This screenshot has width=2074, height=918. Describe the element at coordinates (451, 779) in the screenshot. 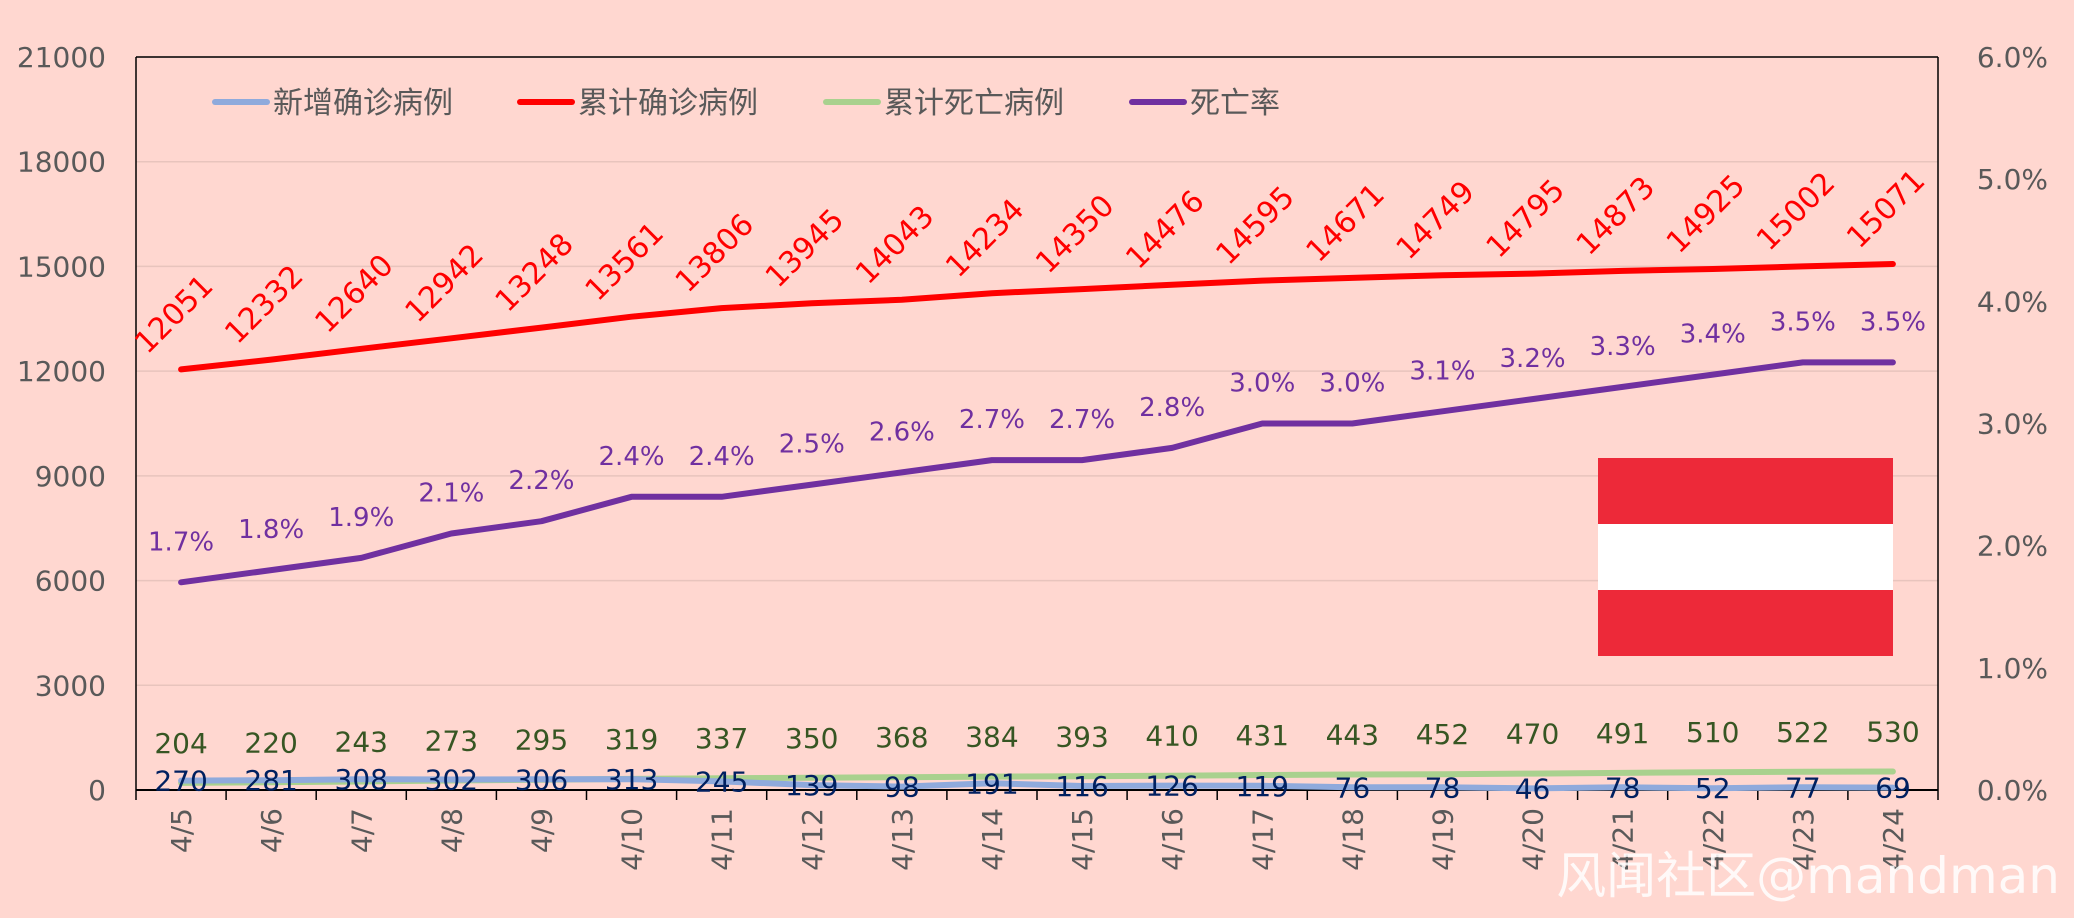

I see `data-label-new-cases: 302` at that location.